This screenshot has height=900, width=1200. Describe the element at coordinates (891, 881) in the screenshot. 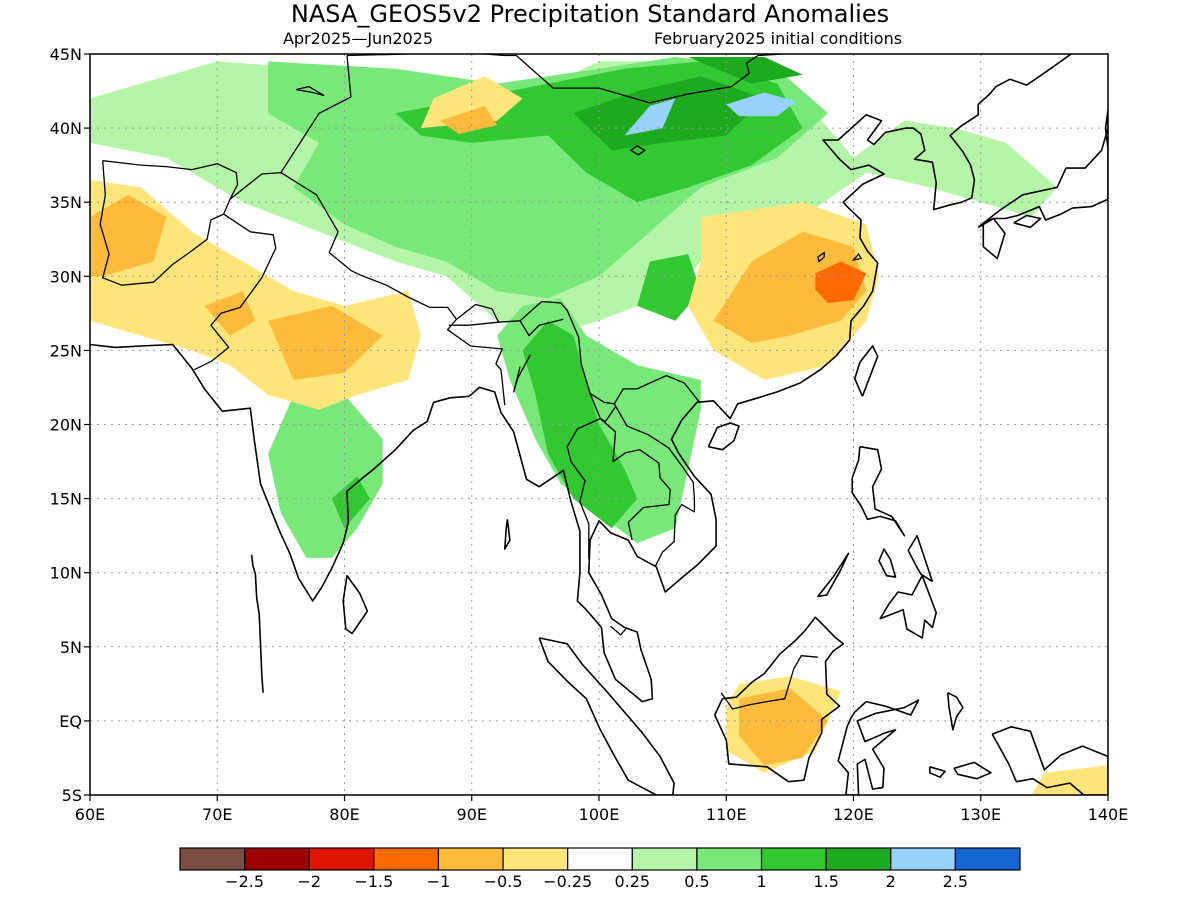

I see `colorbar-tick-label: 2` at that location.